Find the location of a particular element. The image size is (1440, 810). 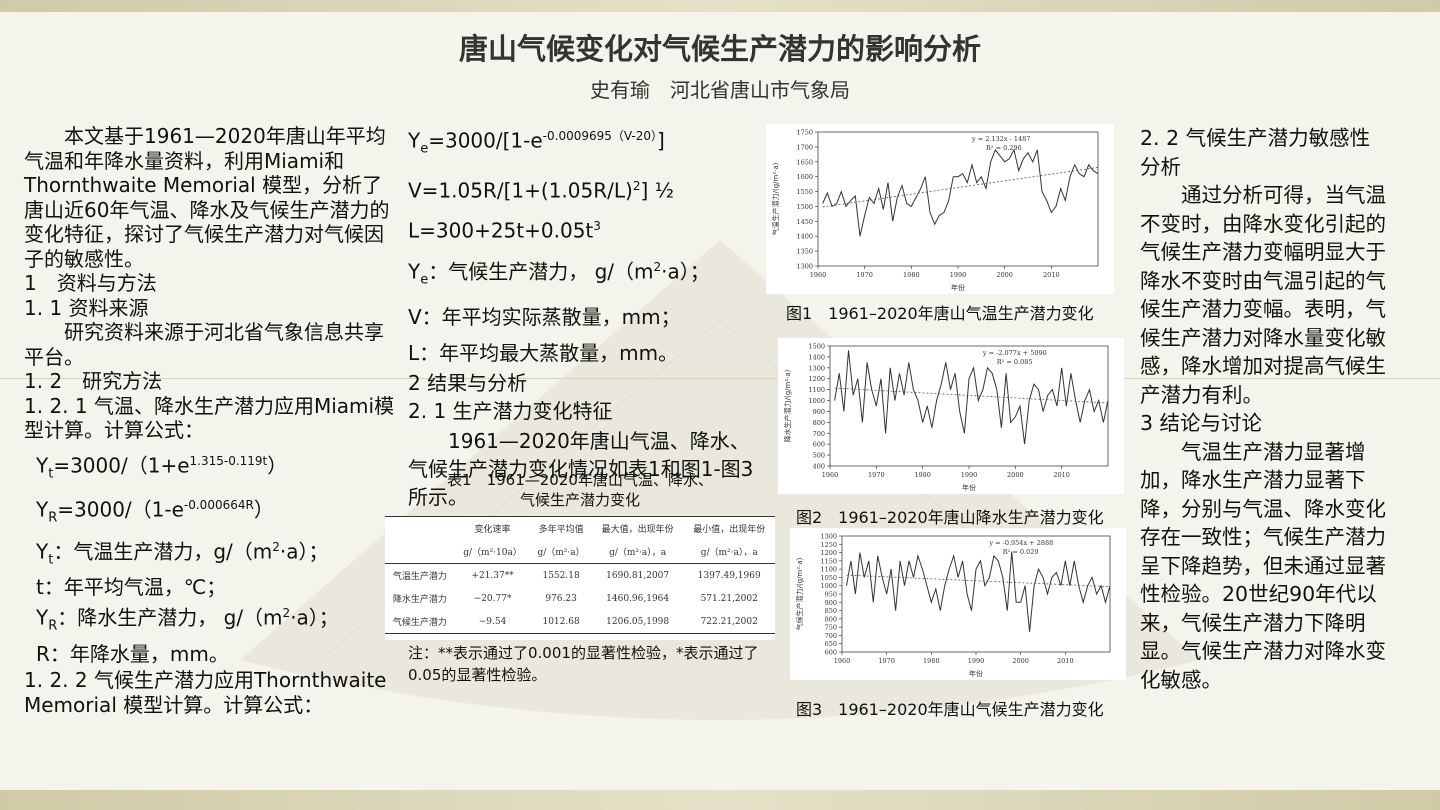

y-axis-label: 气候生产潜力/(g/m²·a) is located at coordinates (799, 593).